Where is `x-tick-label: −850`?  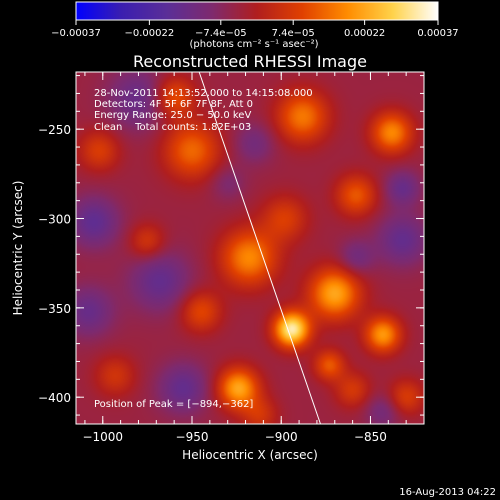
x-tick-label: −850 is located at coordinates (370, 437).